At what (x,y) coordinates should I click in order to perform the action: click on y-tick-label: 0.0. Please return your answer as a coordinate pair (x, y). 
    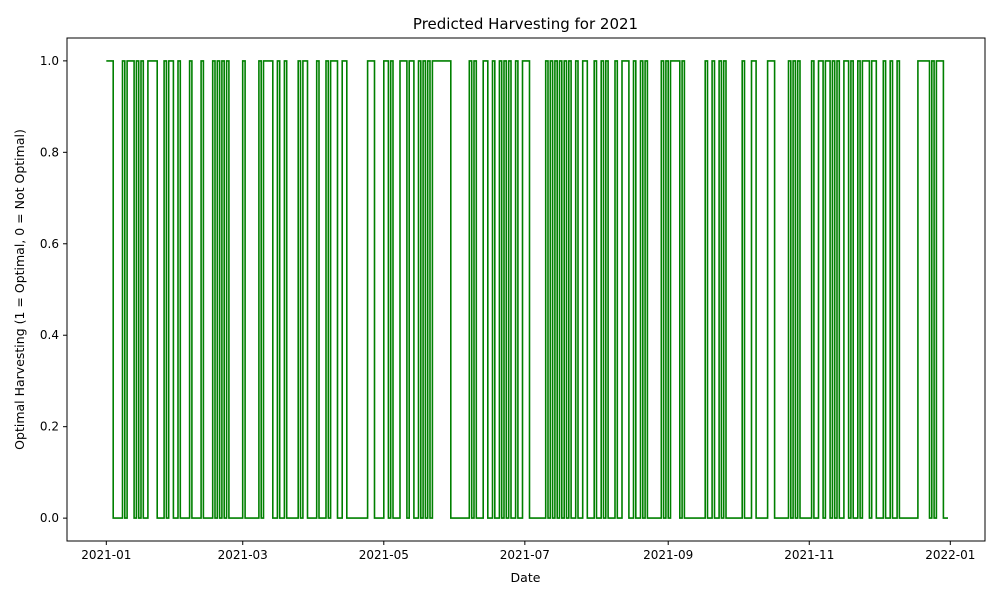
    Looking at the image, I should click on (49, 518).